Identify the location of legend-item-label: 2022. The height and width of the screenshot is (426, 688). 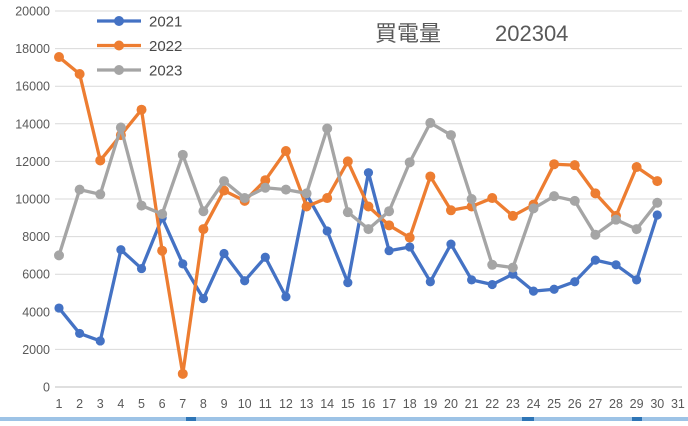
(165, 46).